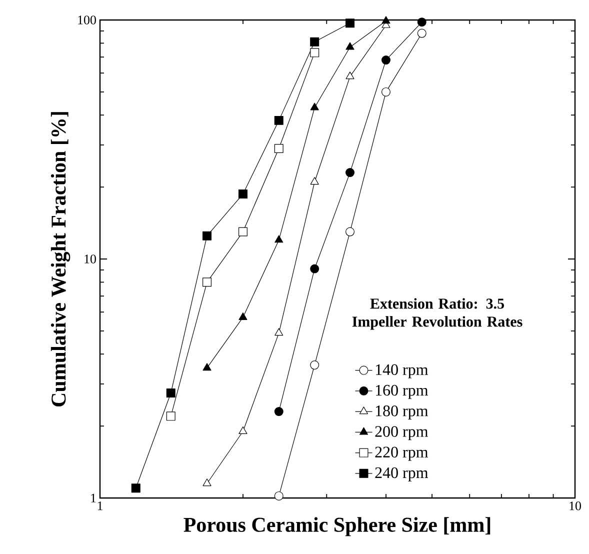 Image resolution: width=589 pixels, height=554 pixels. What do you see at coordinates (401, 474) in the screenshot?
I see `legend-label: 240 rpm` at bounding box center [401, 474].